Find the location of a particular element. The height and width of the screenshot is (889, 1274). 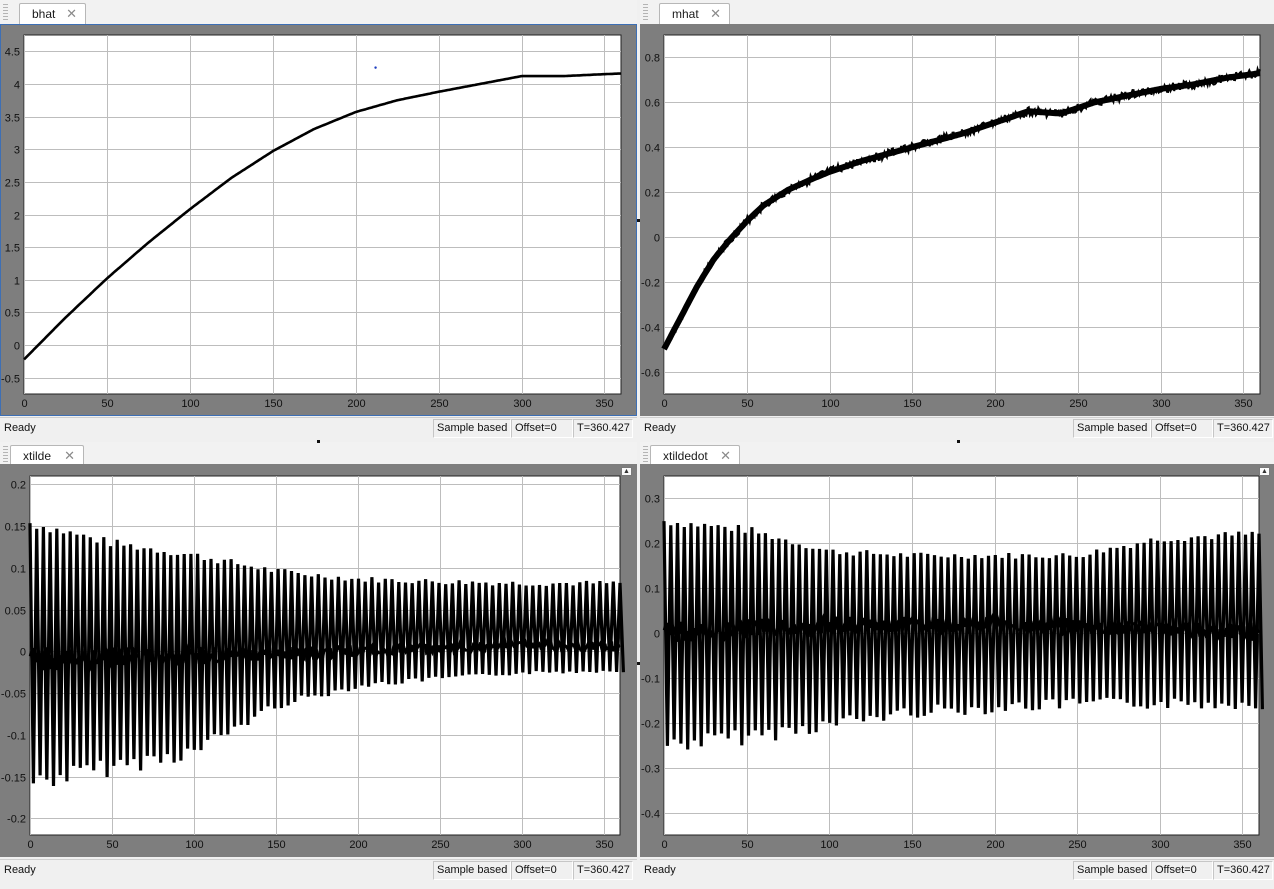

tab-label: bhat is located at coordinates (44, 14).